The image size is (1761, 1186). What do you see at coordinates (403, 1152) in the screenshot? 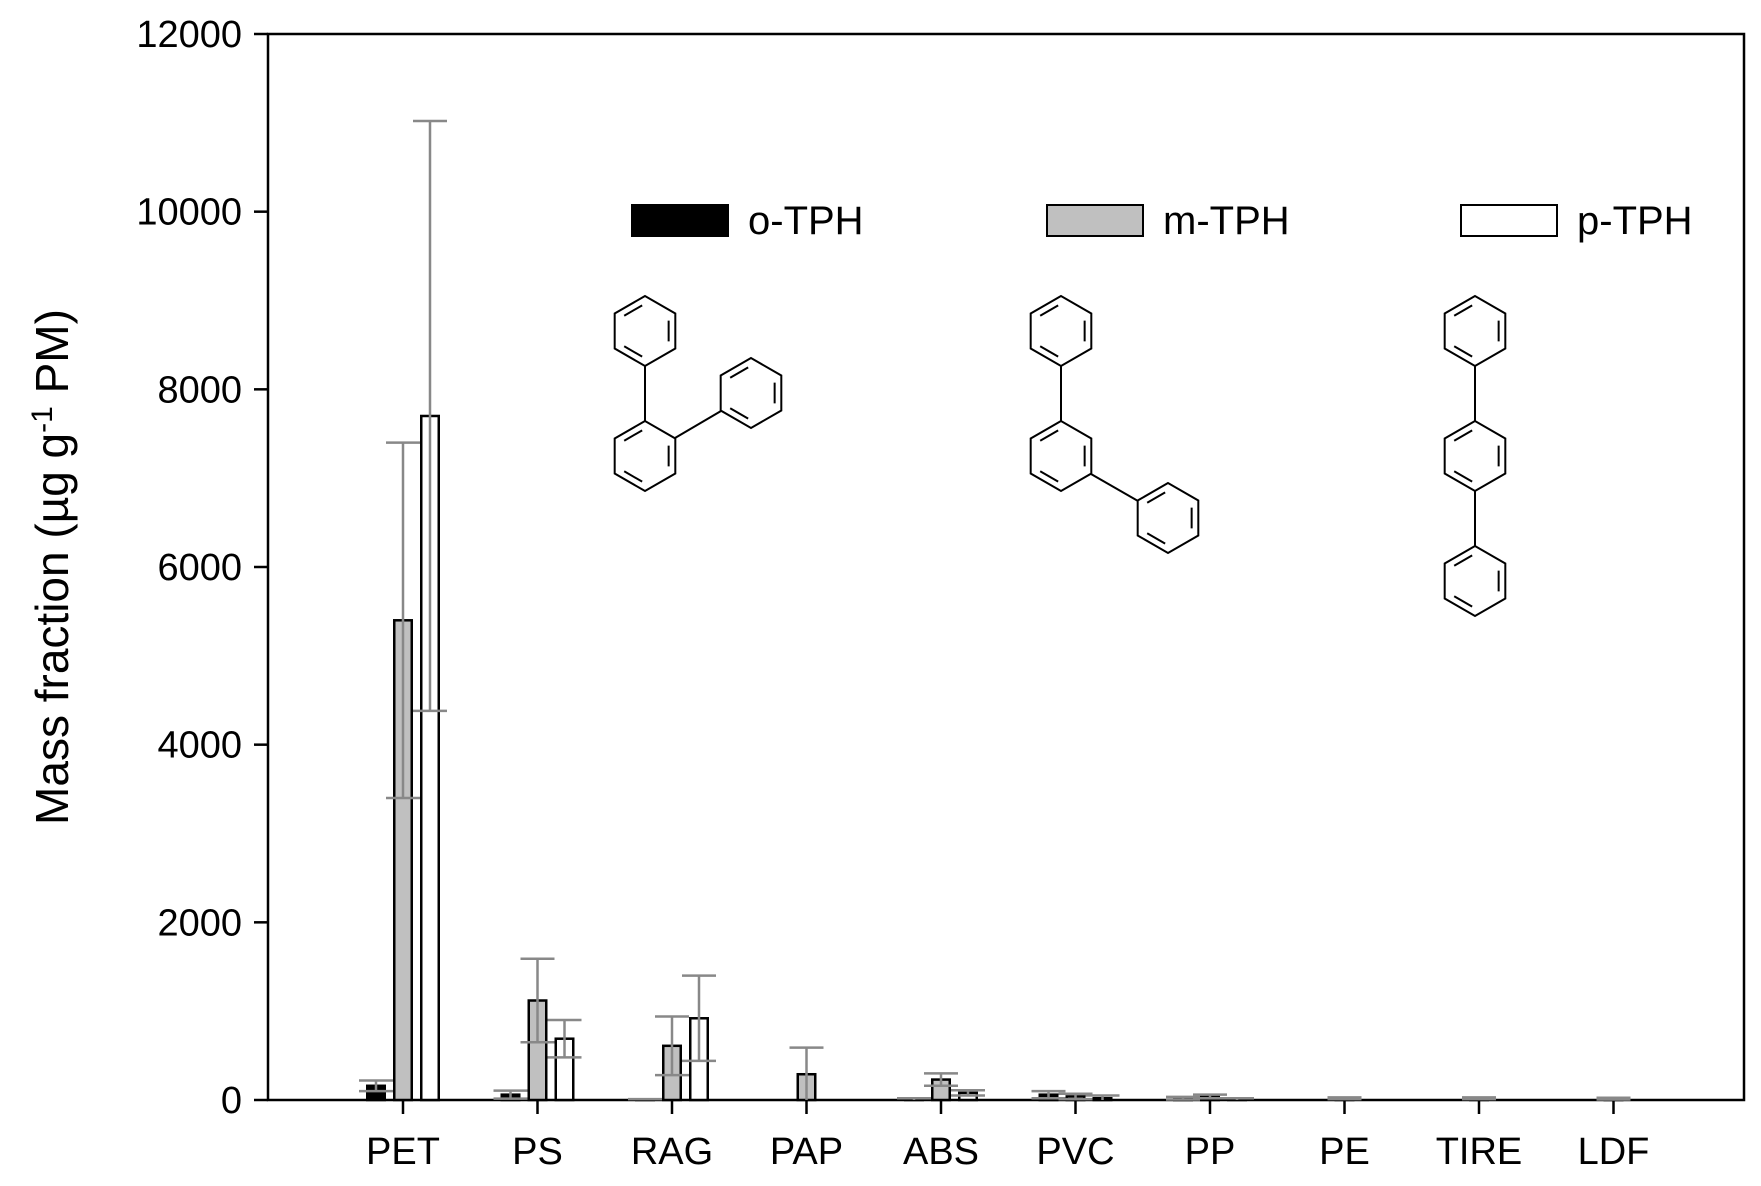
I see `x-tick-label-pet: PET` at bounding box center [403, 1152].